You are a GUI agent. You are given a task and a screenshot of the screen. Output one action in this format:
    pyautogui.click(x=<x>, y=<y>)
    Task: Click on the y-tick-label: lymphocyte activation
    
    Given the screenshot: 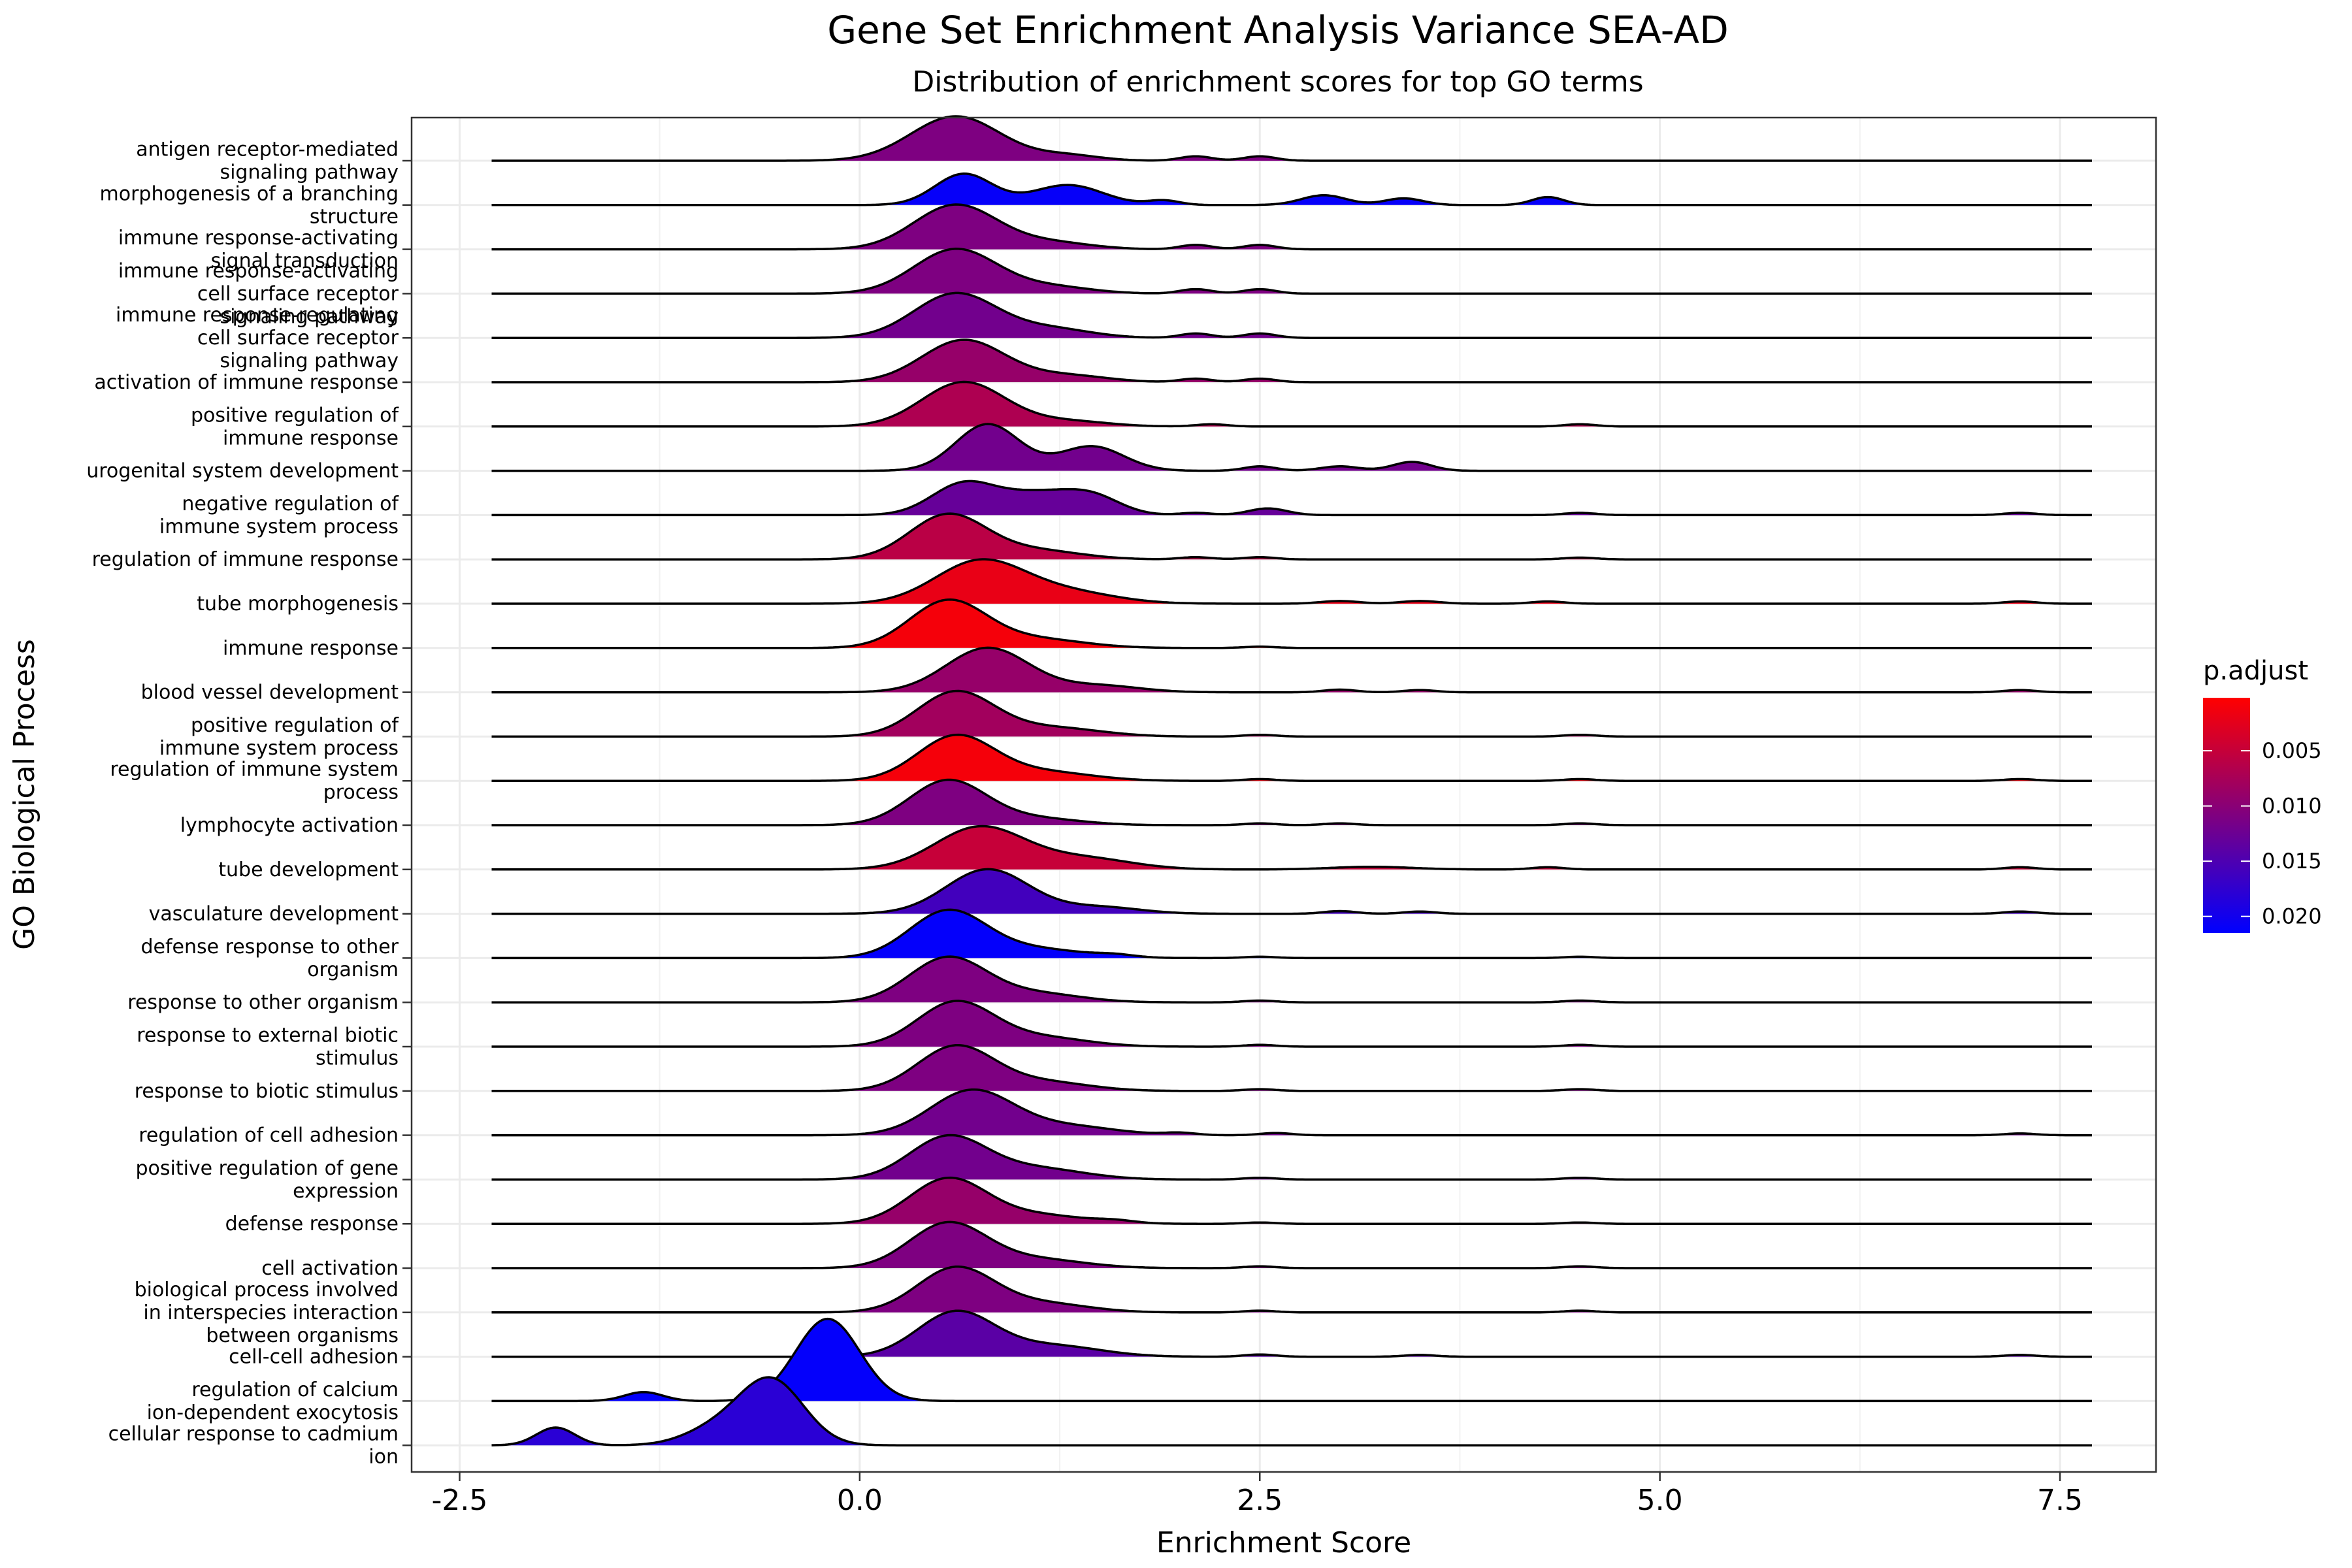 What is the action you would take?
    pyautogui.click(x=289, y=825)
    